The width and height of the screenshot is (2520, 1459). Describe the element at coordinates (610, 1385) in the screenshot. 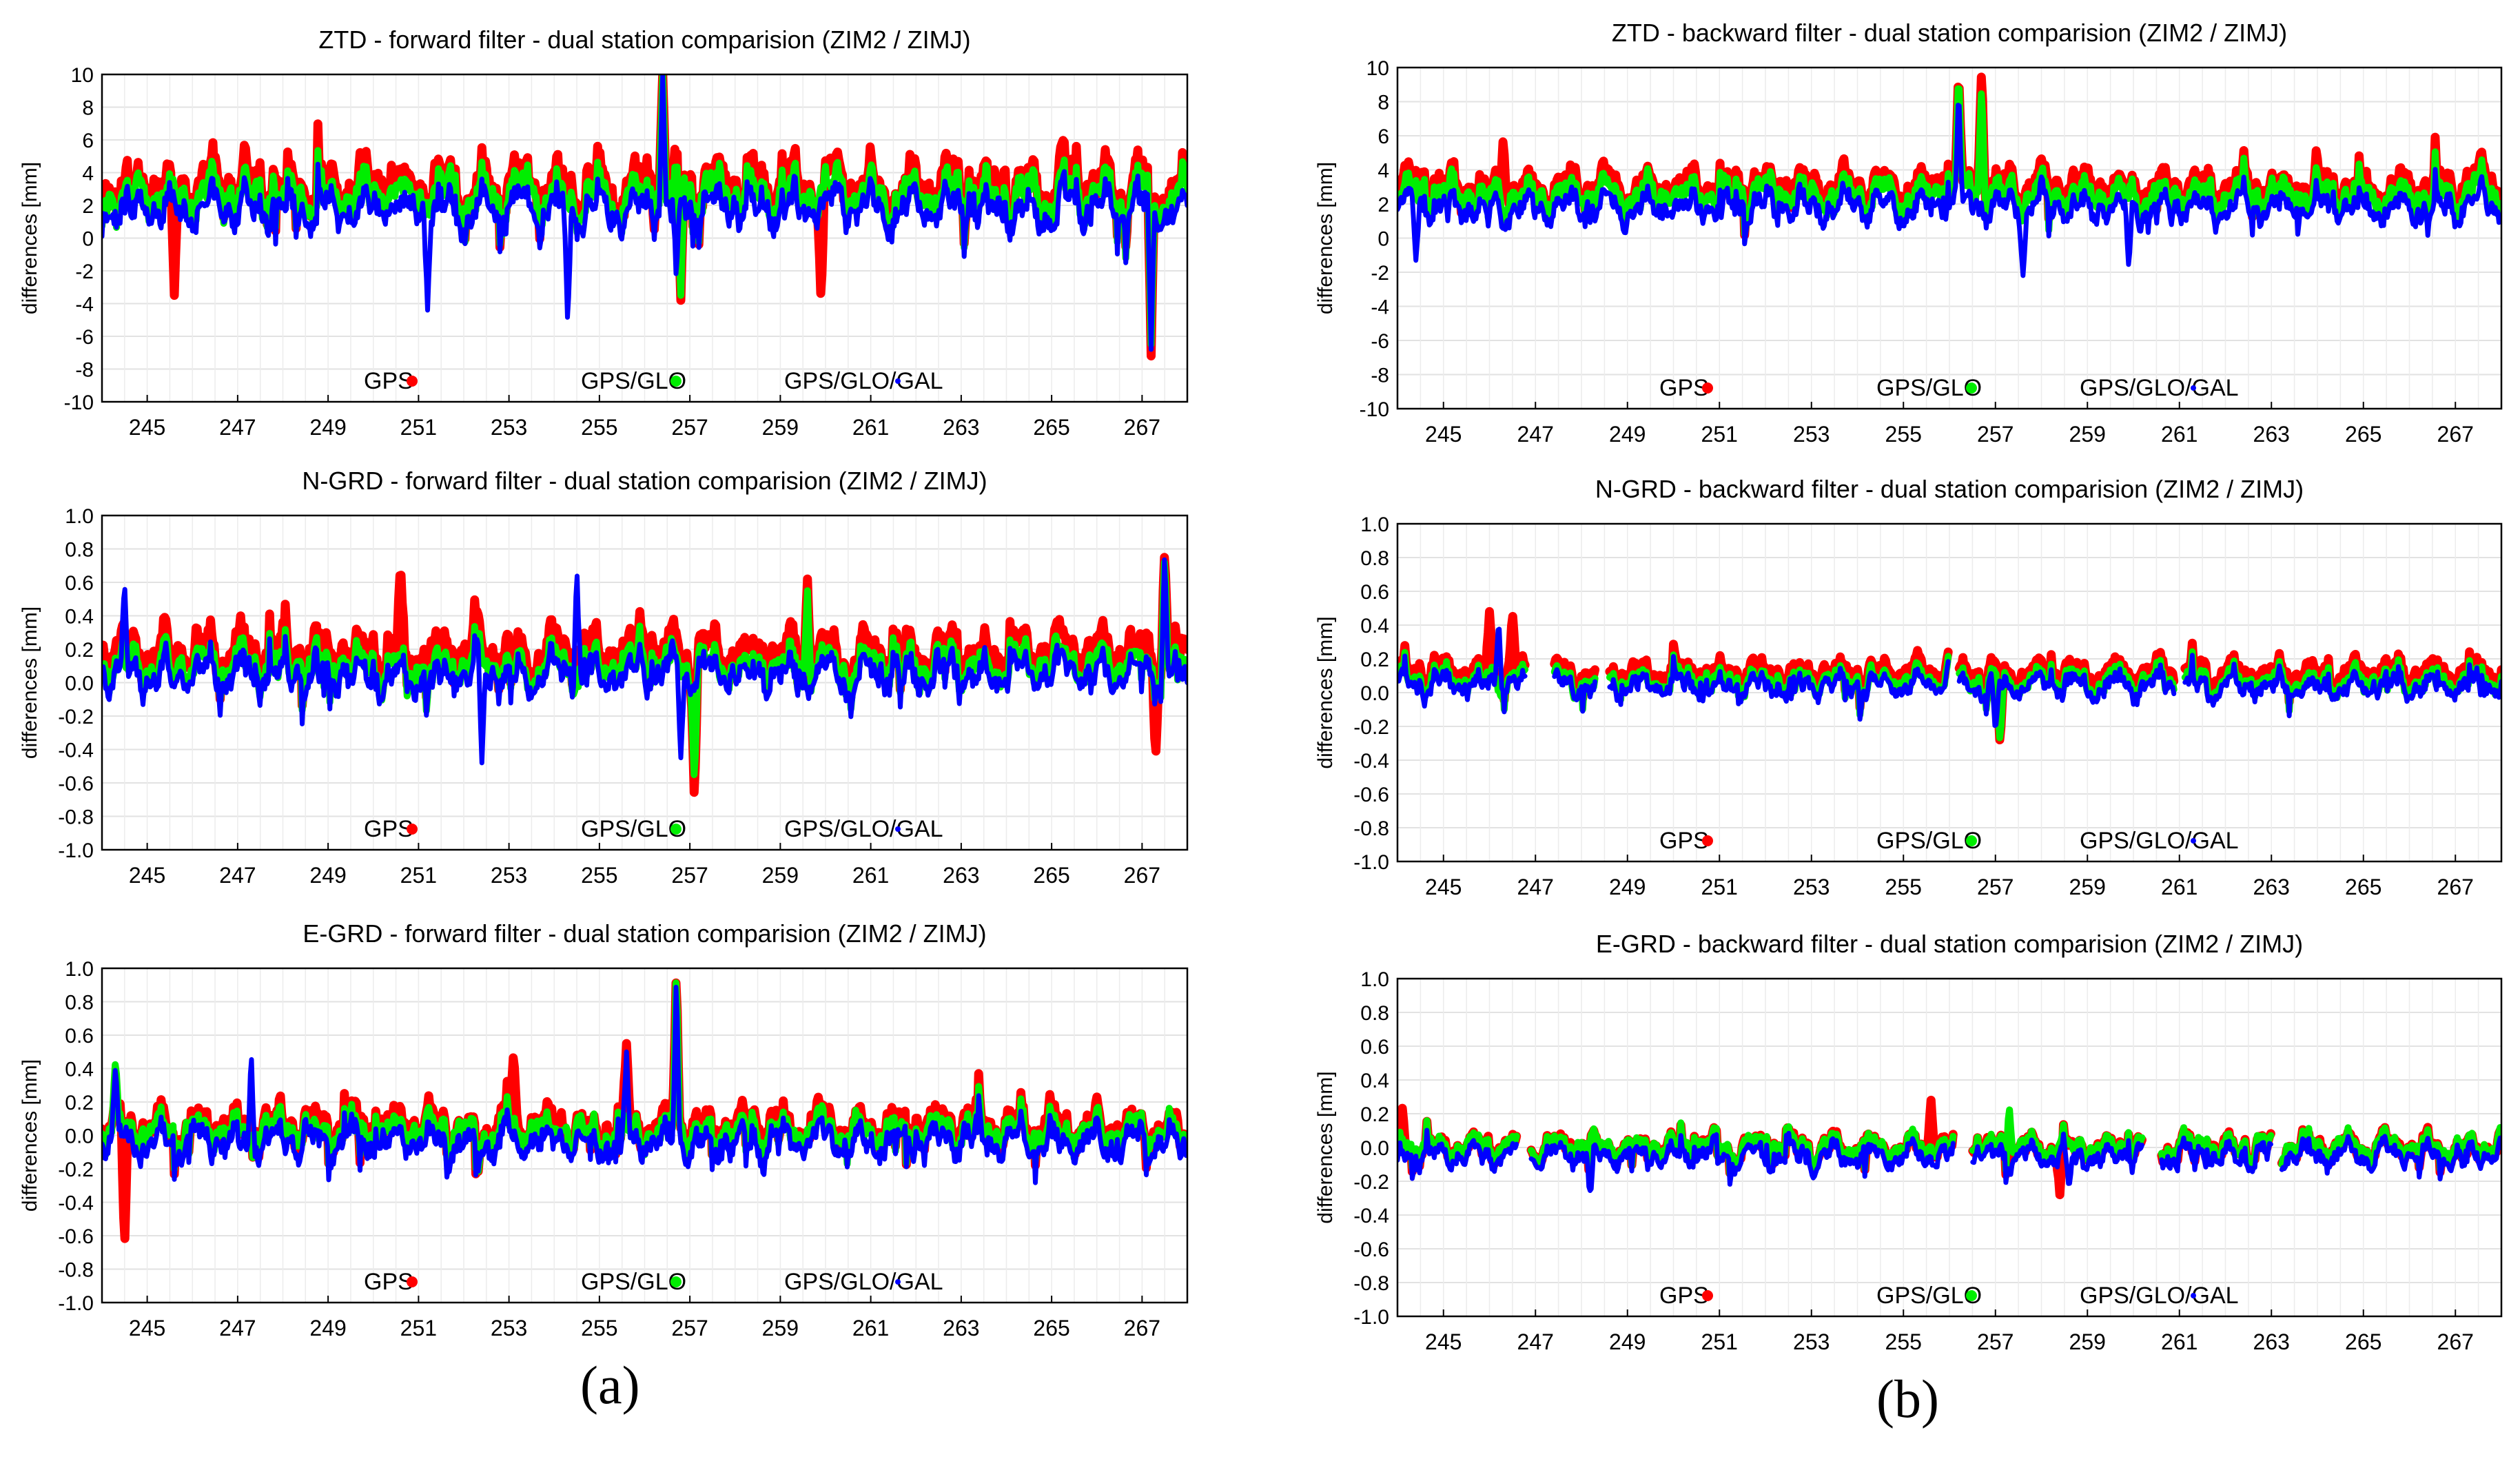

I see `panel-label-a: (a)` at that location.